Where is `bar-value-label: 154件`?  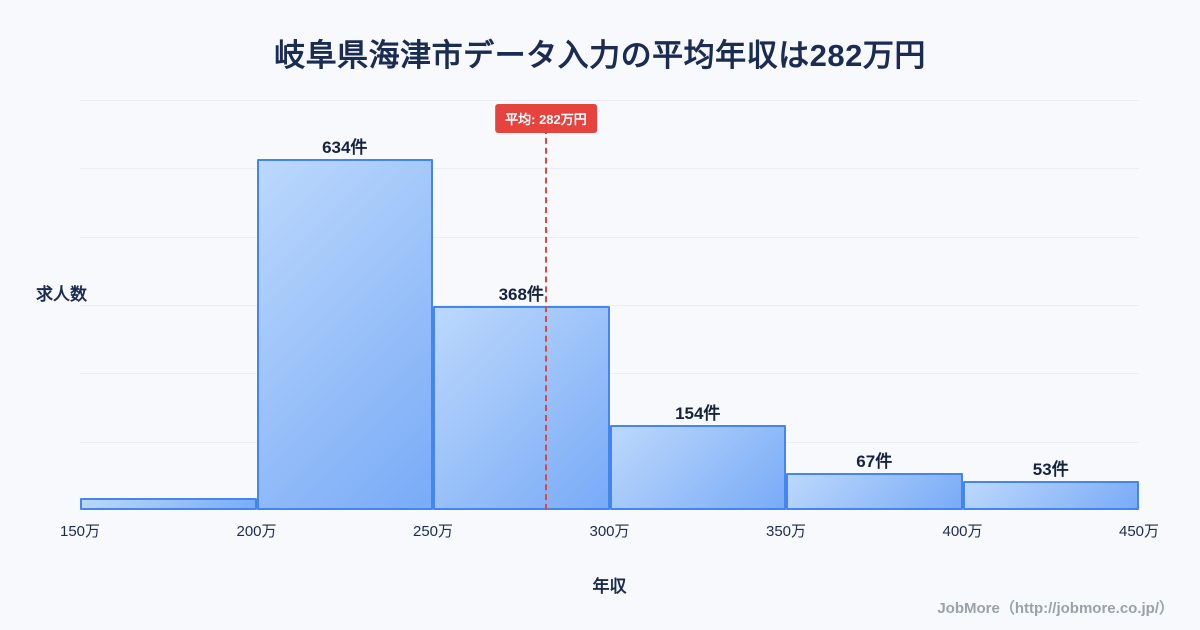
bar-value-label: 154件 is located at coordinates (698, 413).